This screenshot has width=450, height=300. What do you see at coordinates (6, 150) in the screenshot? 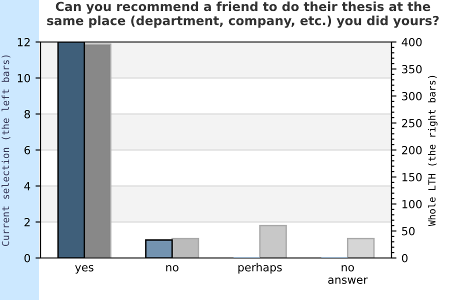
I see `y-axis-title: Current selection (the left bars)` at bounding box center [6, 150].